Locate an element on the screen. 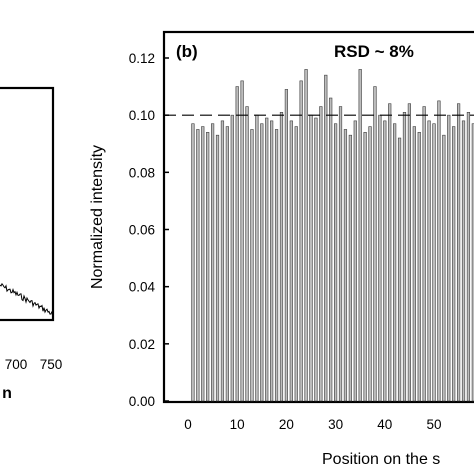  x-tick-label: 10 is located at coordinates (237, 424).